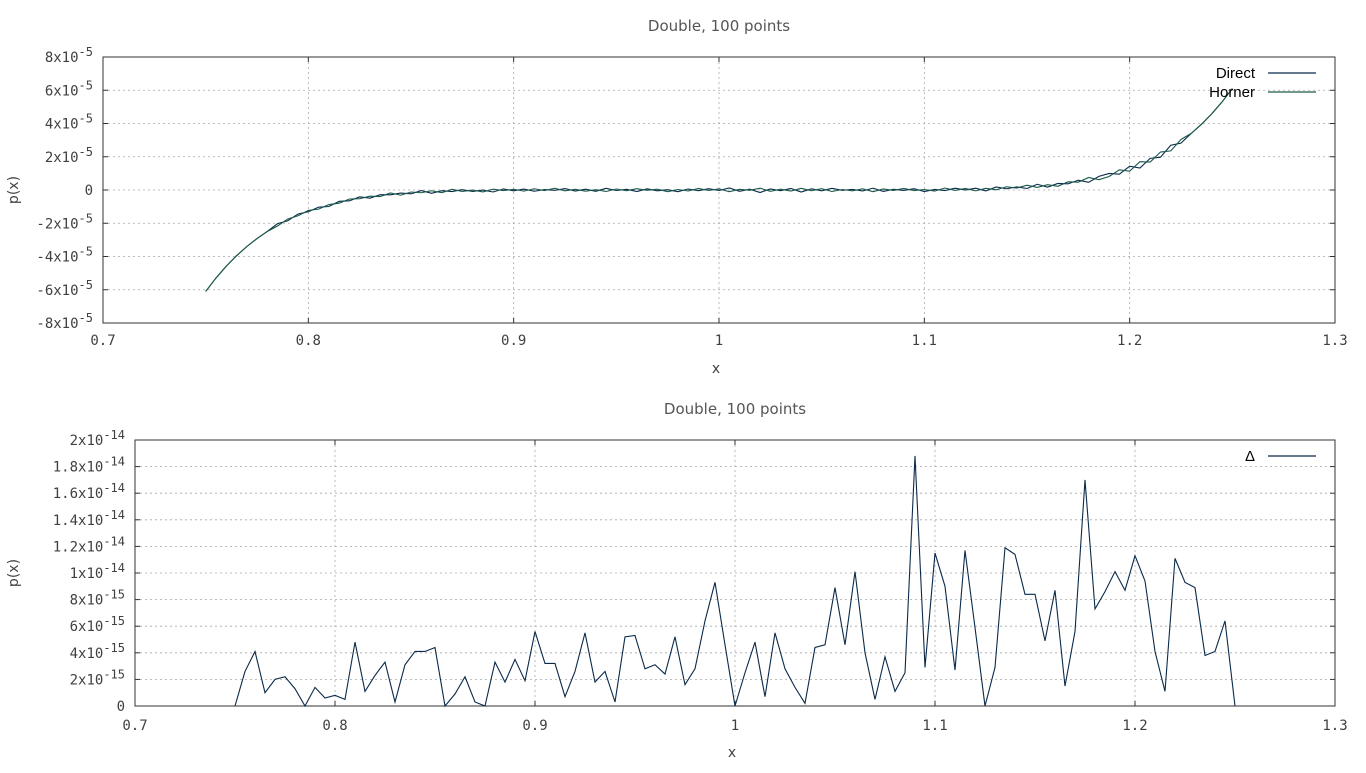  What do you see at coordinates (89, 491) in the screenshot?
I see `y-tick-label: 1.6x10⁻¹⁴` at bounding box center [89, 491].